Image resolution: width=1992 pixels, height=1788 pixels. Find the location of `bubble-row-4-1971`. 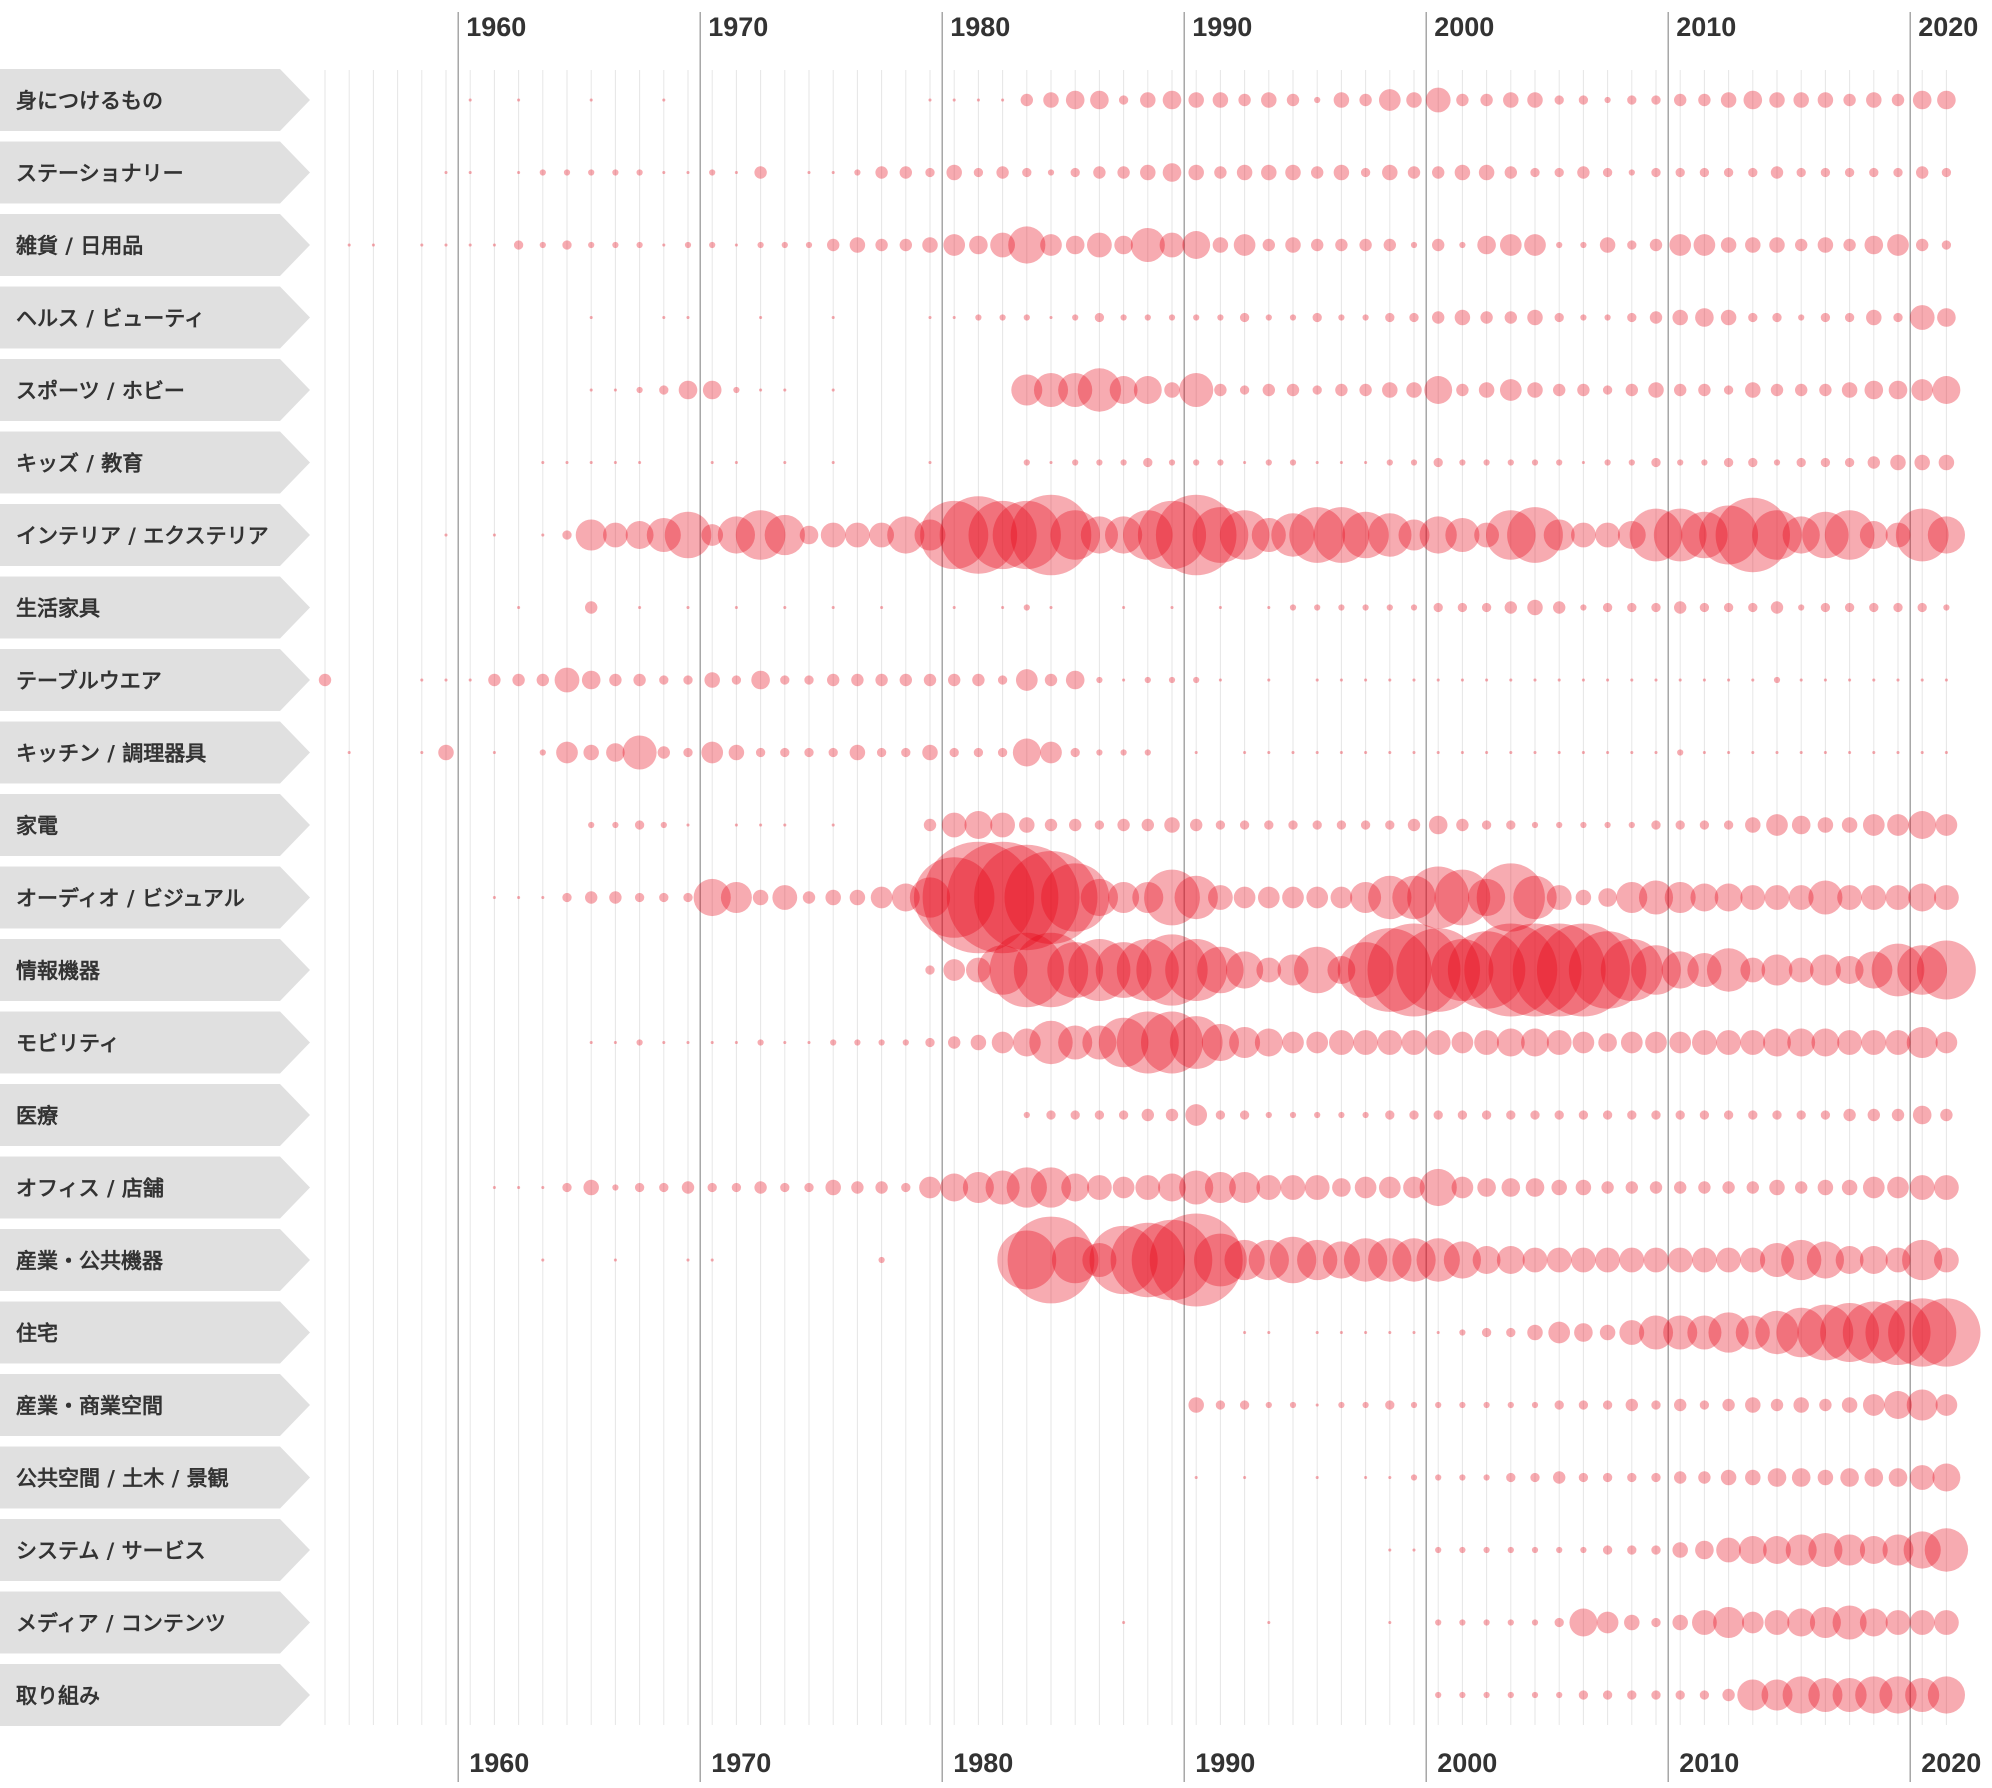

bubble-row-4-1971 is located at coordinates (736, 390).